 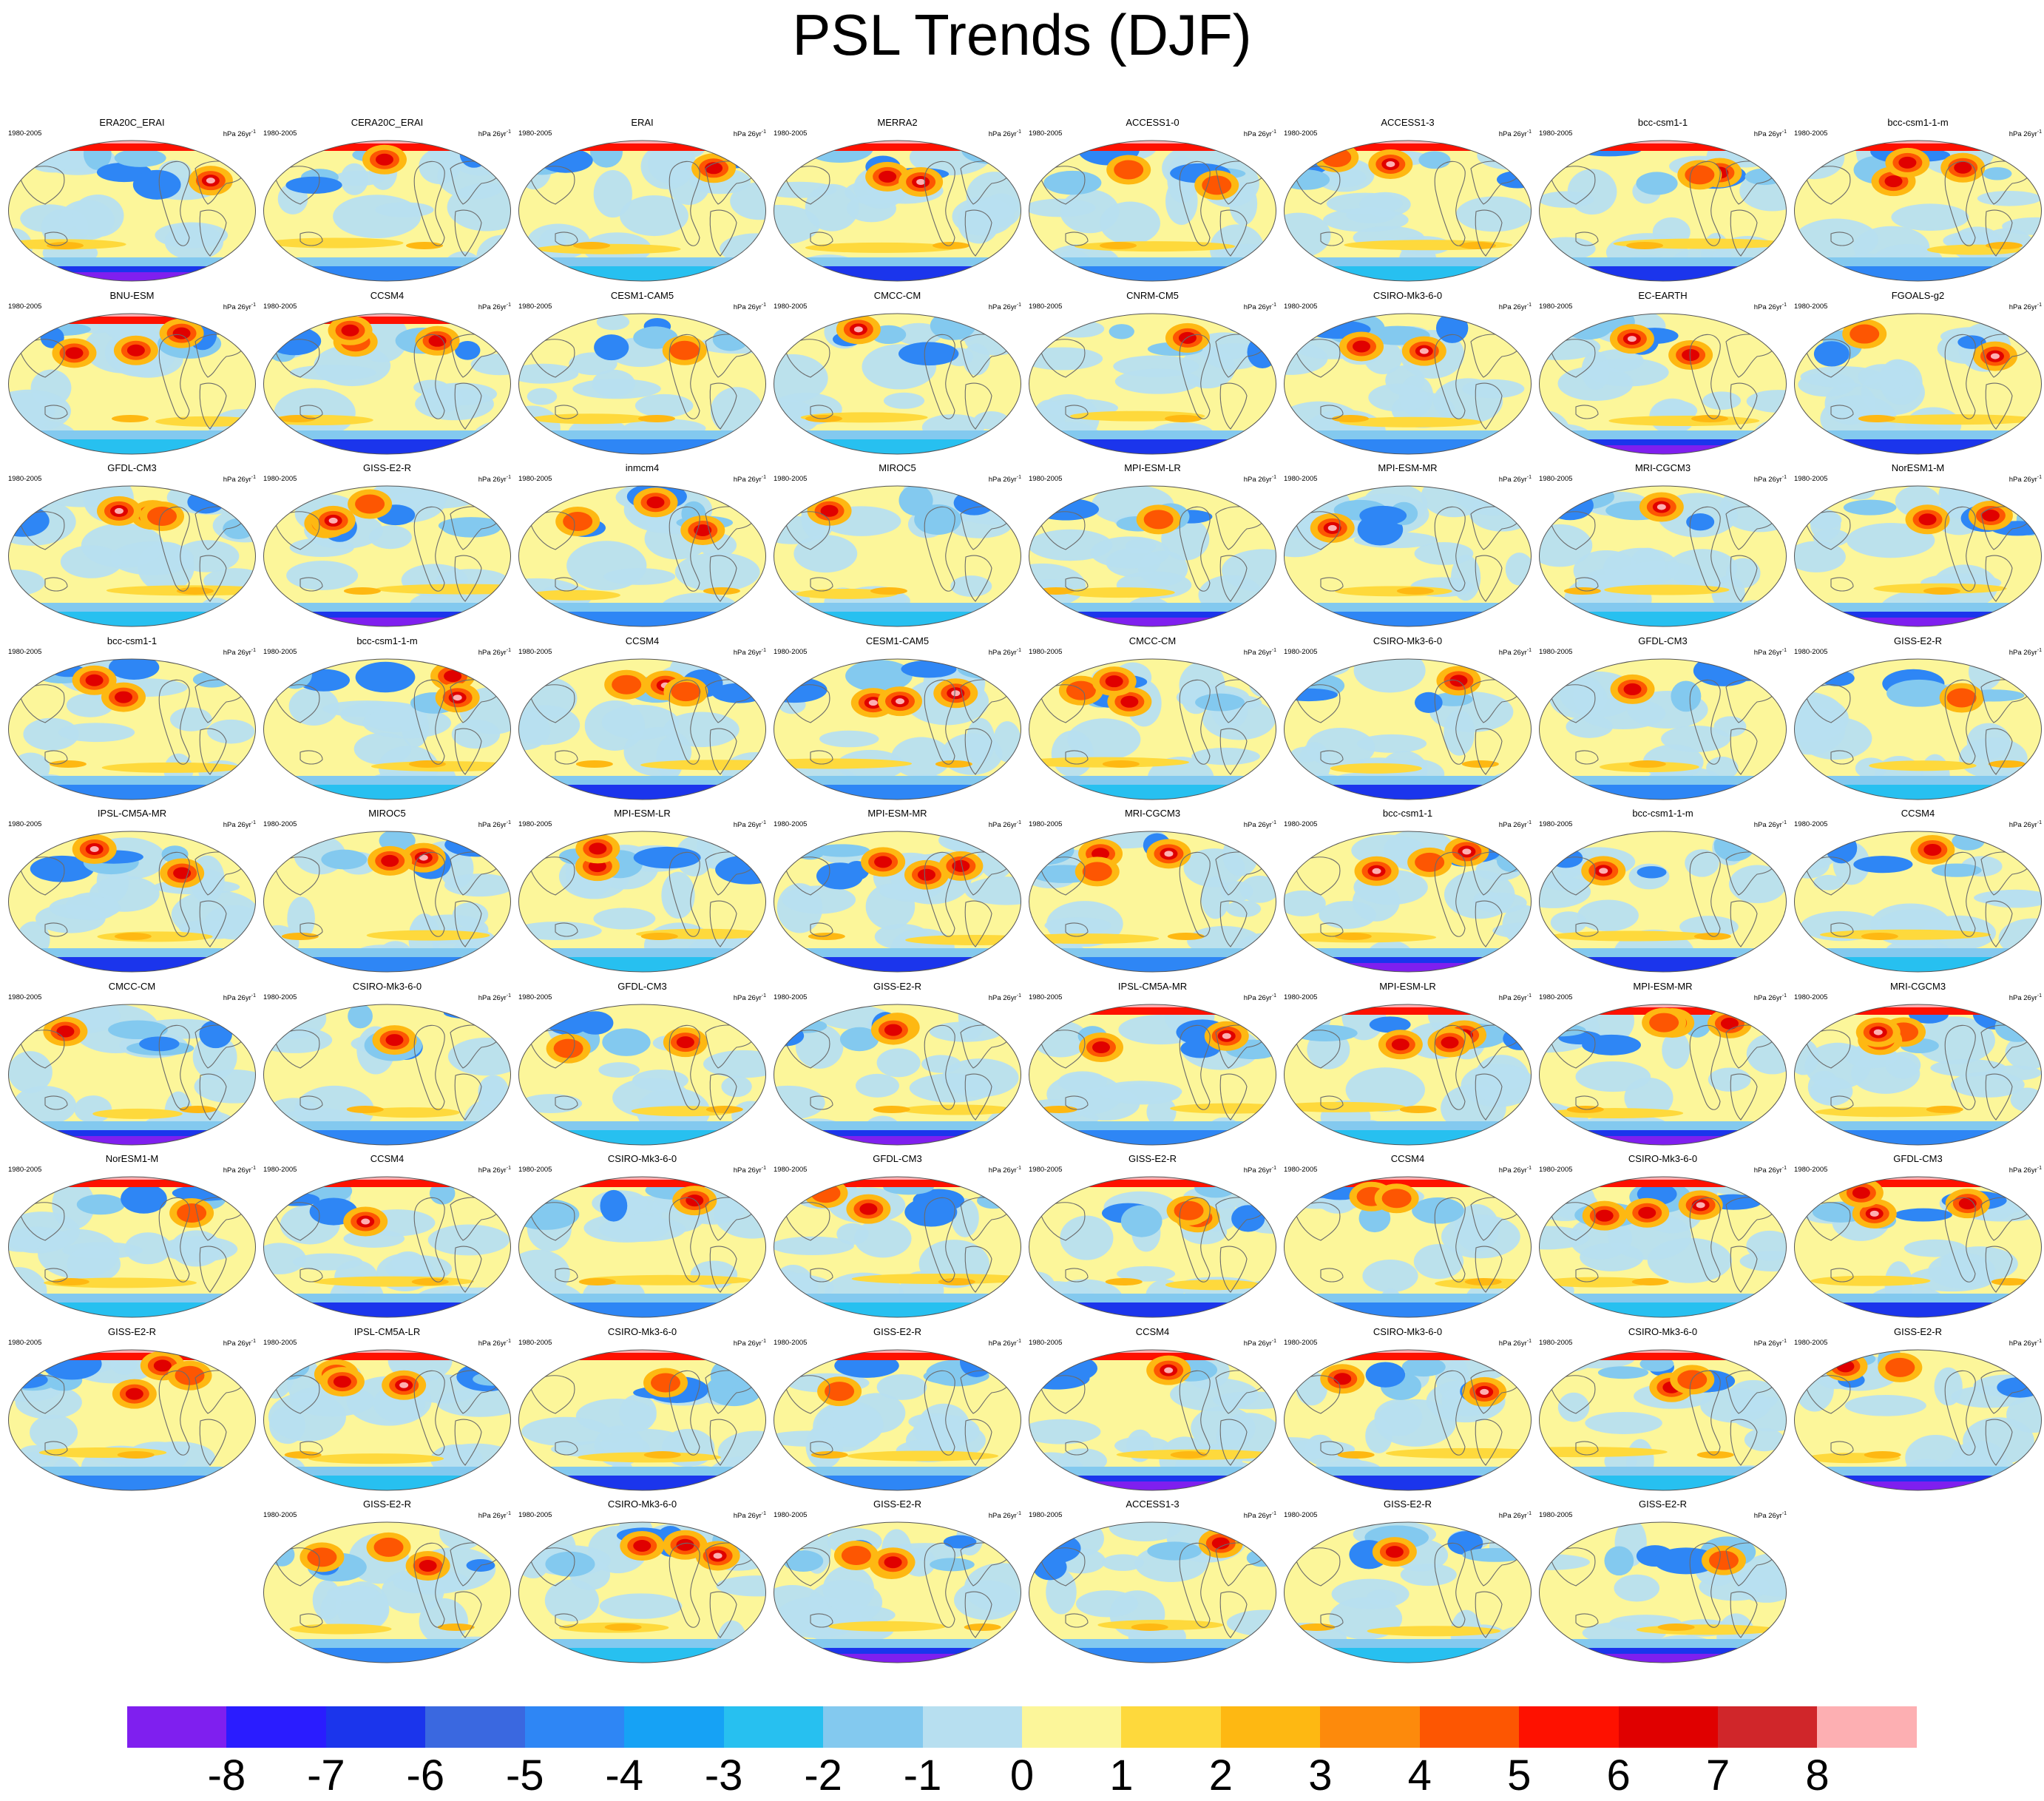 I want to click on panel-title: GFDL-CM3, so click(x=132, y=468).